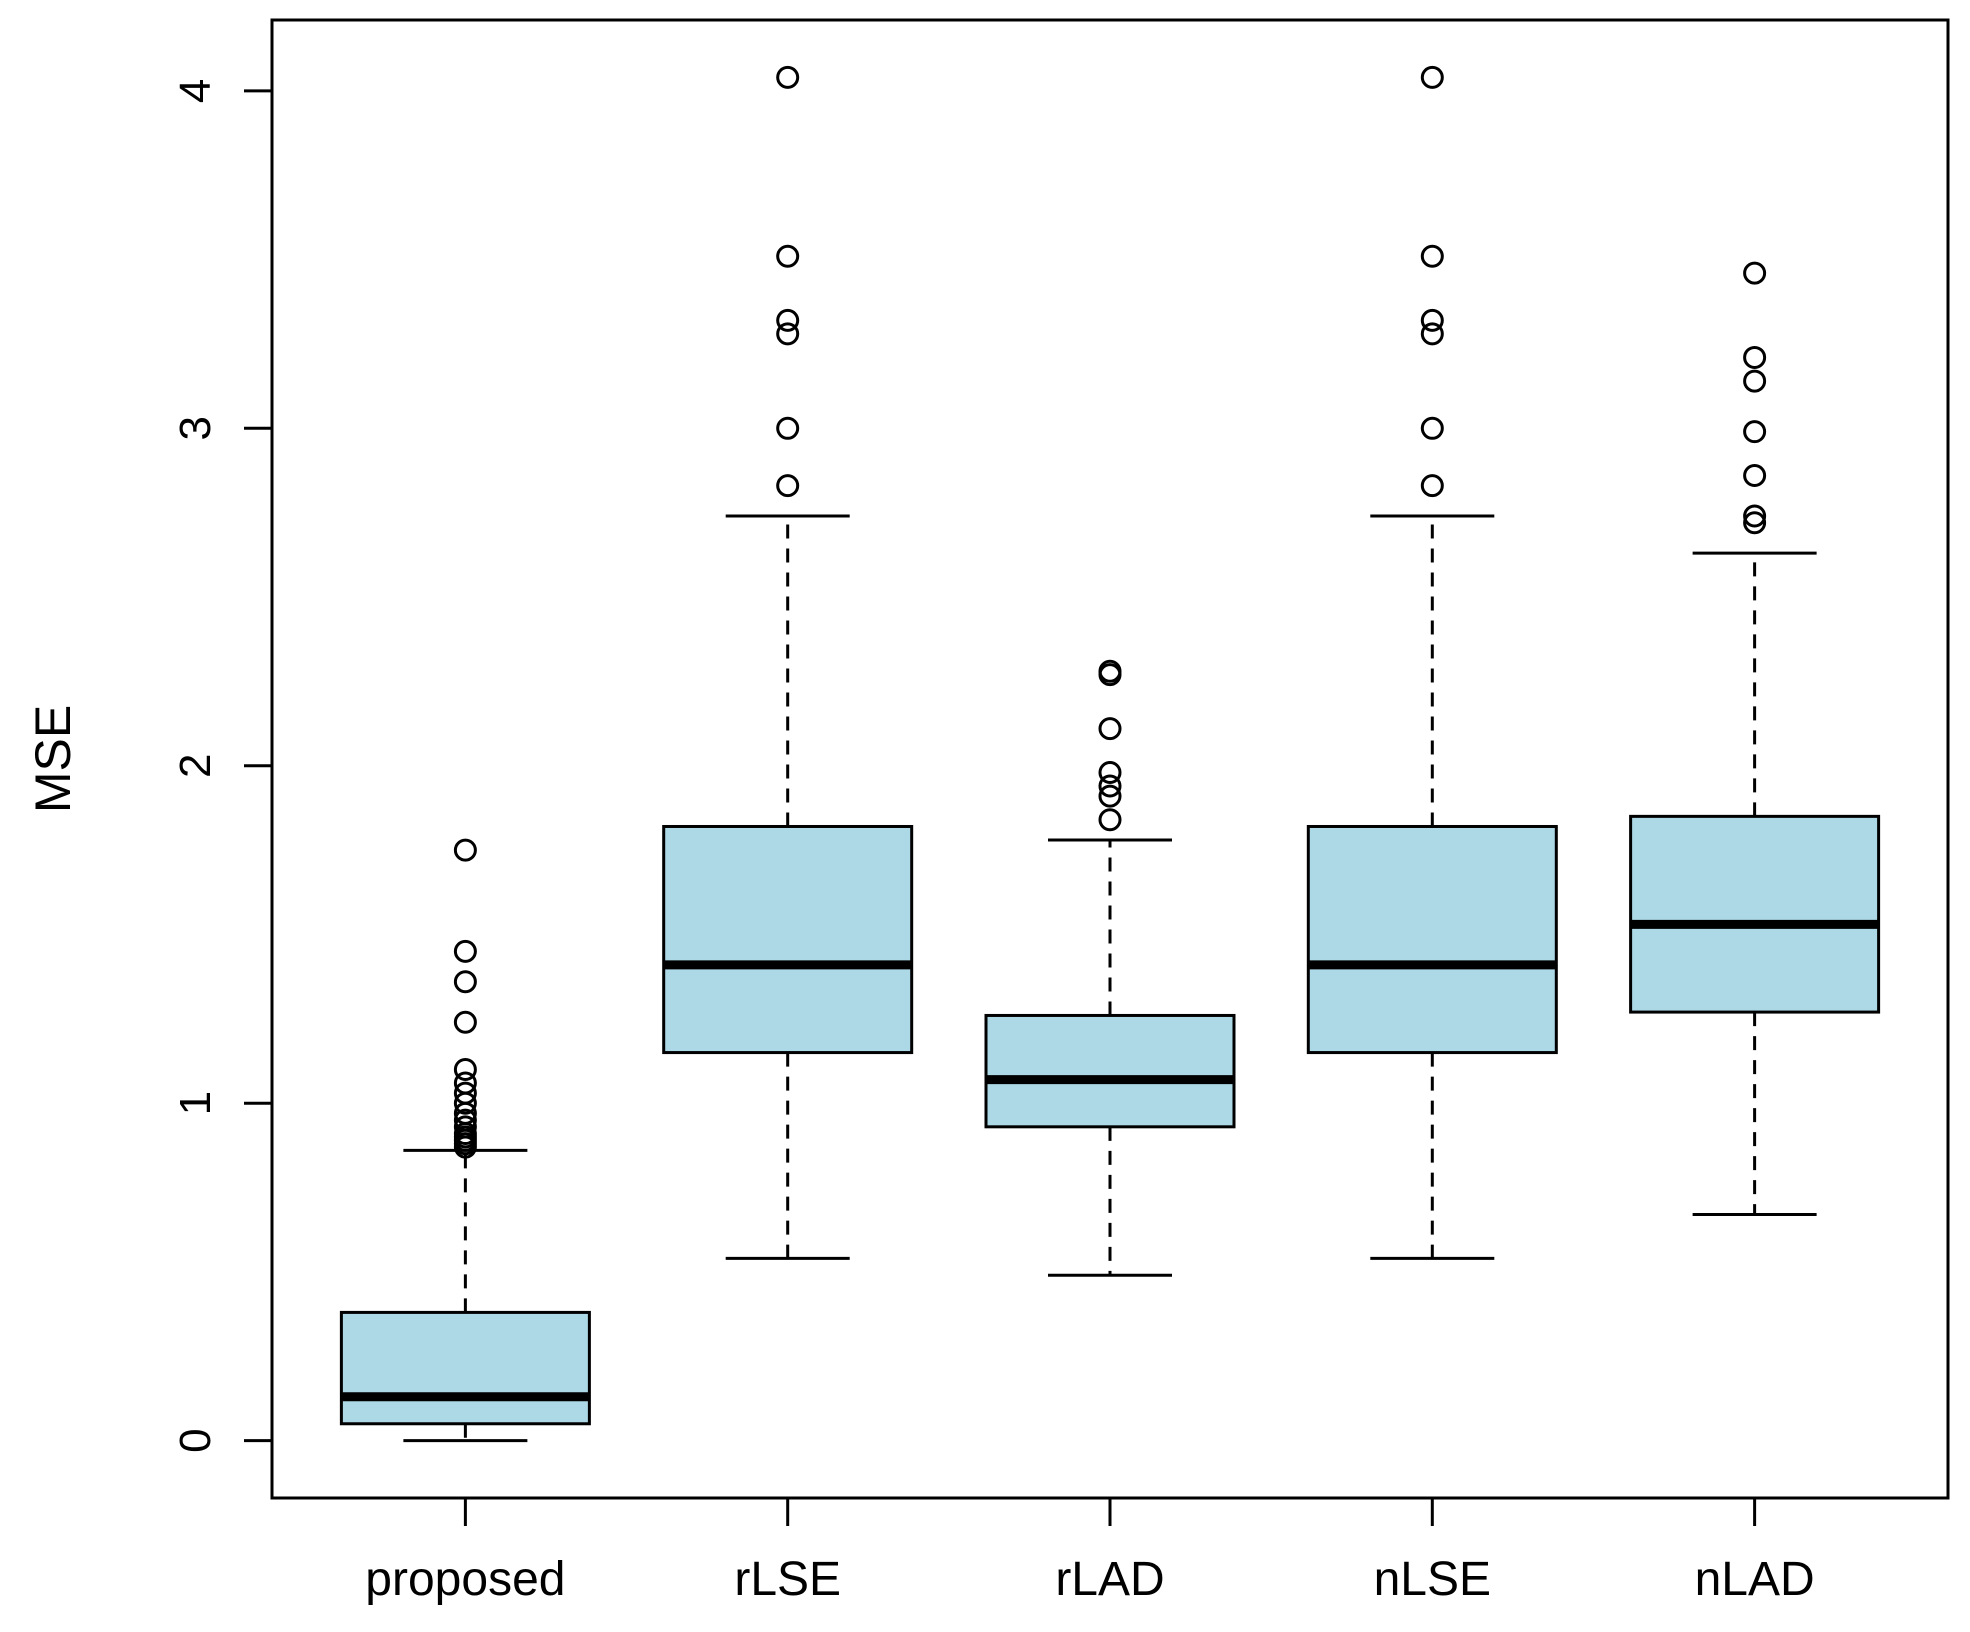 This screenshot has width=1970, height=1632. What do you see at coordinates (788, 662) in the screenshot?
I see `box-rLSE` at bounding box center [788, 662].